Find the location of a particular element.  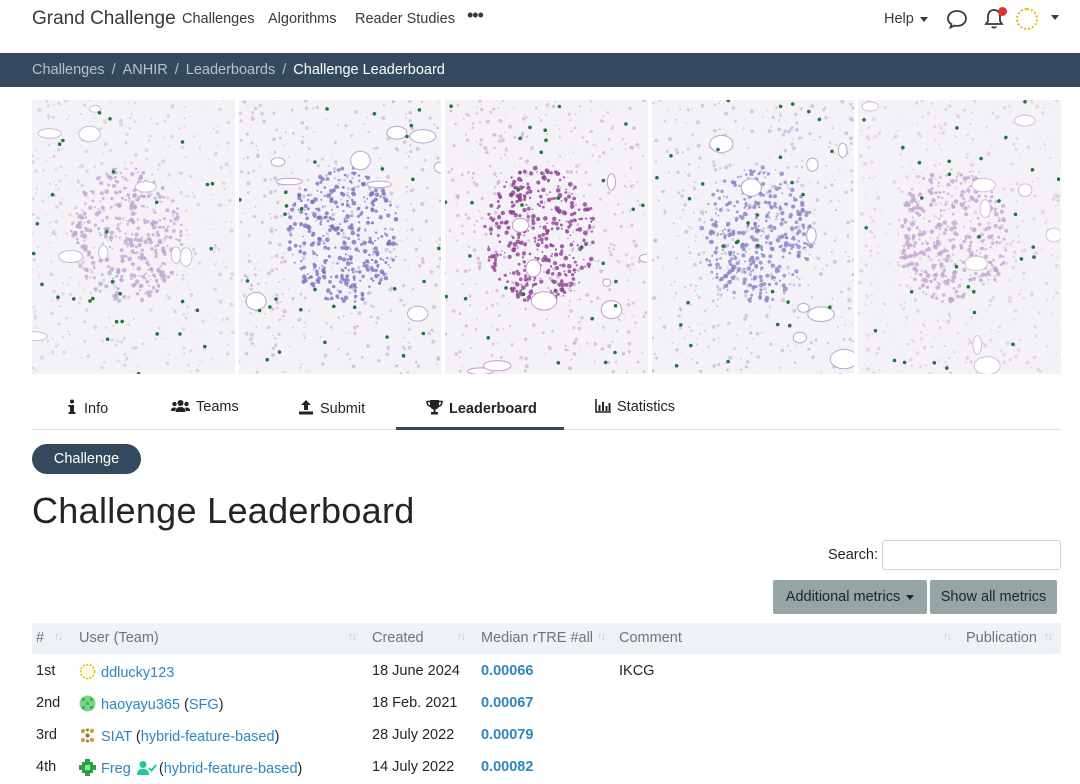

additional-metrics-button: Additional metrics is located at coordinates (850, 597).